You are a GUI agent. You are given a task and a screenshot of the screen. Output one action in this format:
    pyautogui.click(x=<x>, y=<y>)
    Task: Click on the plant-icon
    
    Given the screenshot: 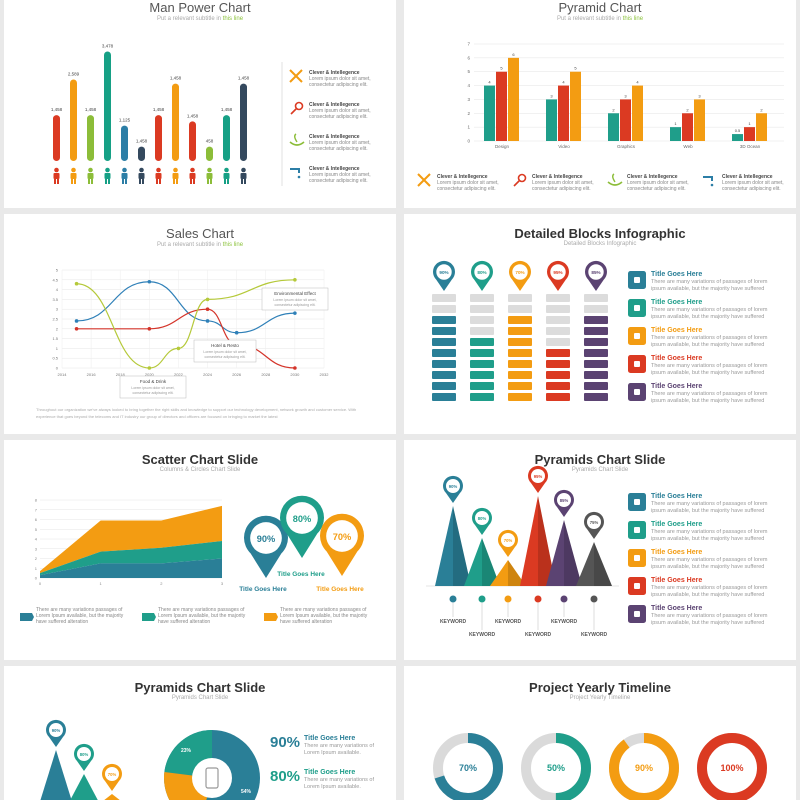 What is the action you would take?
    pyautogui.click(x=615, y=183)
    